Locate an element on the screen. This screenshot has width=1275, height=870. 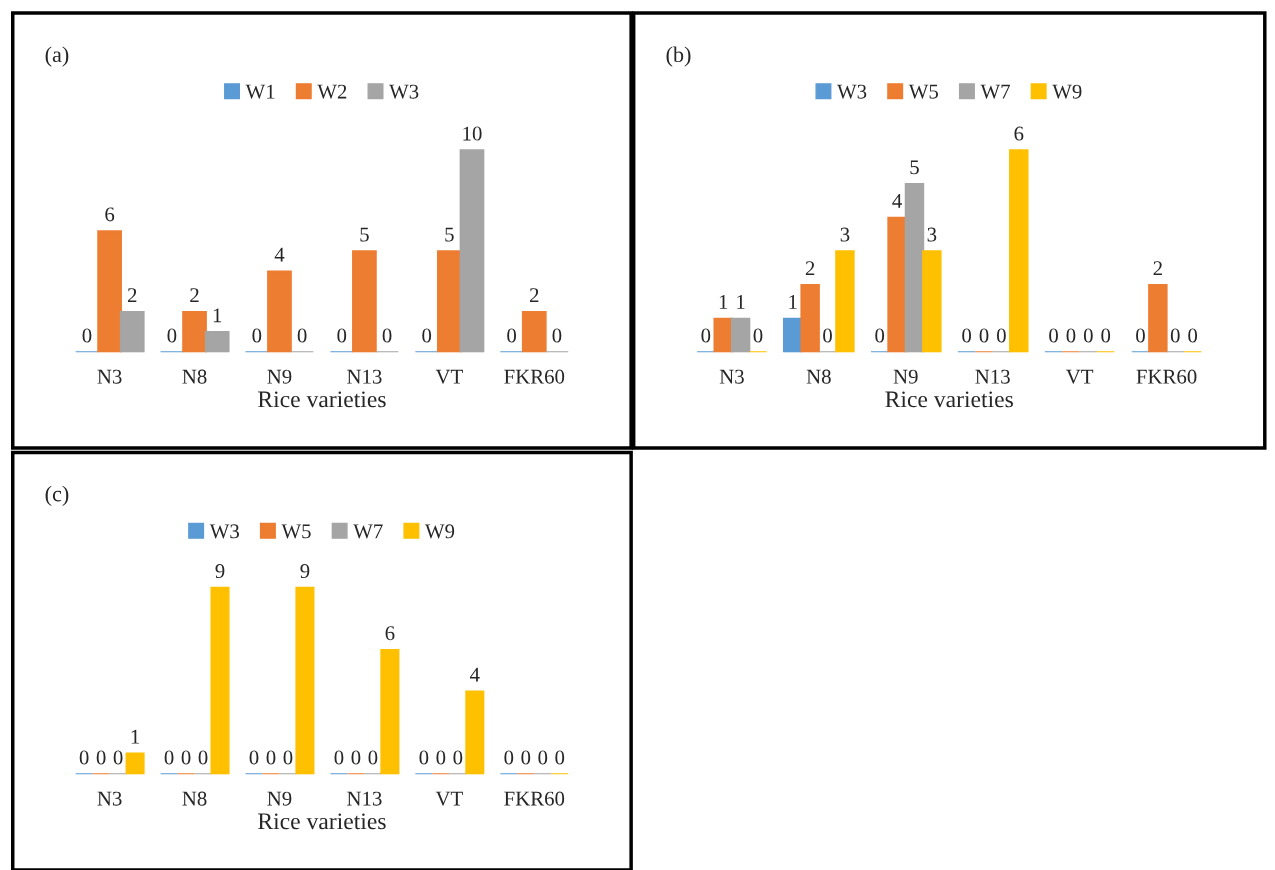
text: (c) is located at coordinates (57, 495).